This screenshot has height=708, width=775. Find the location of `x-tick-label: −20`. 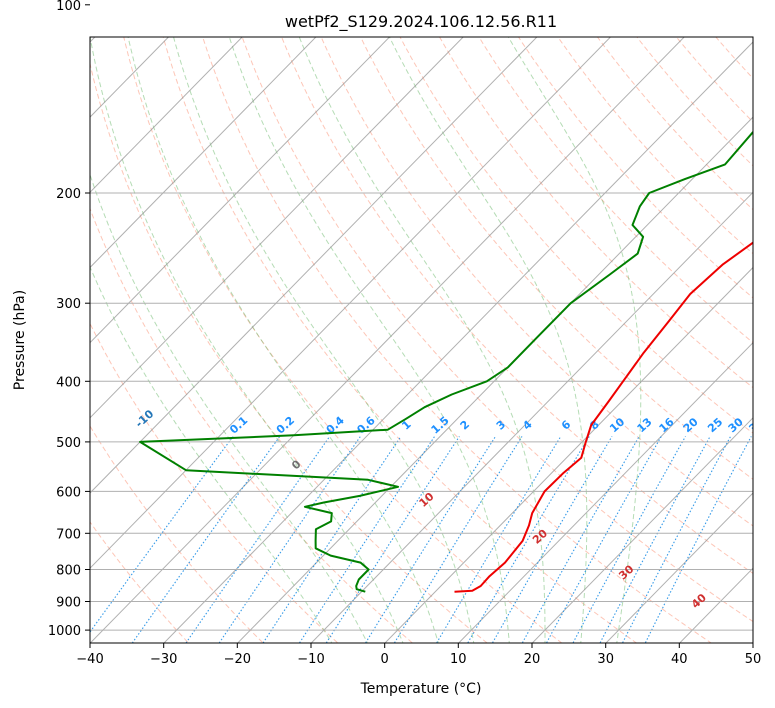

x-tick-label: −20 is located at coordinates (237, 659).